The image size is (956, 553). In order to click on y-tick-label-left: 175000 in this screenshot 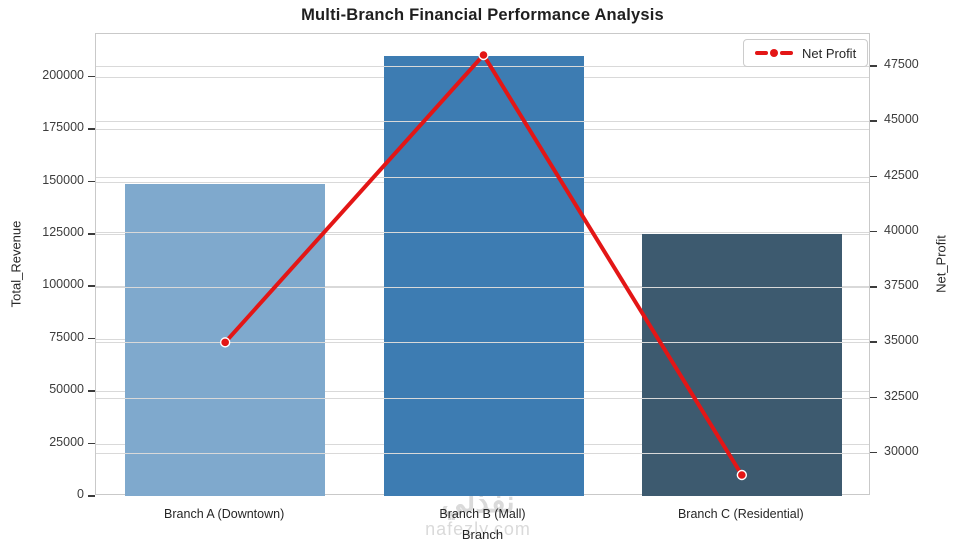, I will do `click(63, 127)`.